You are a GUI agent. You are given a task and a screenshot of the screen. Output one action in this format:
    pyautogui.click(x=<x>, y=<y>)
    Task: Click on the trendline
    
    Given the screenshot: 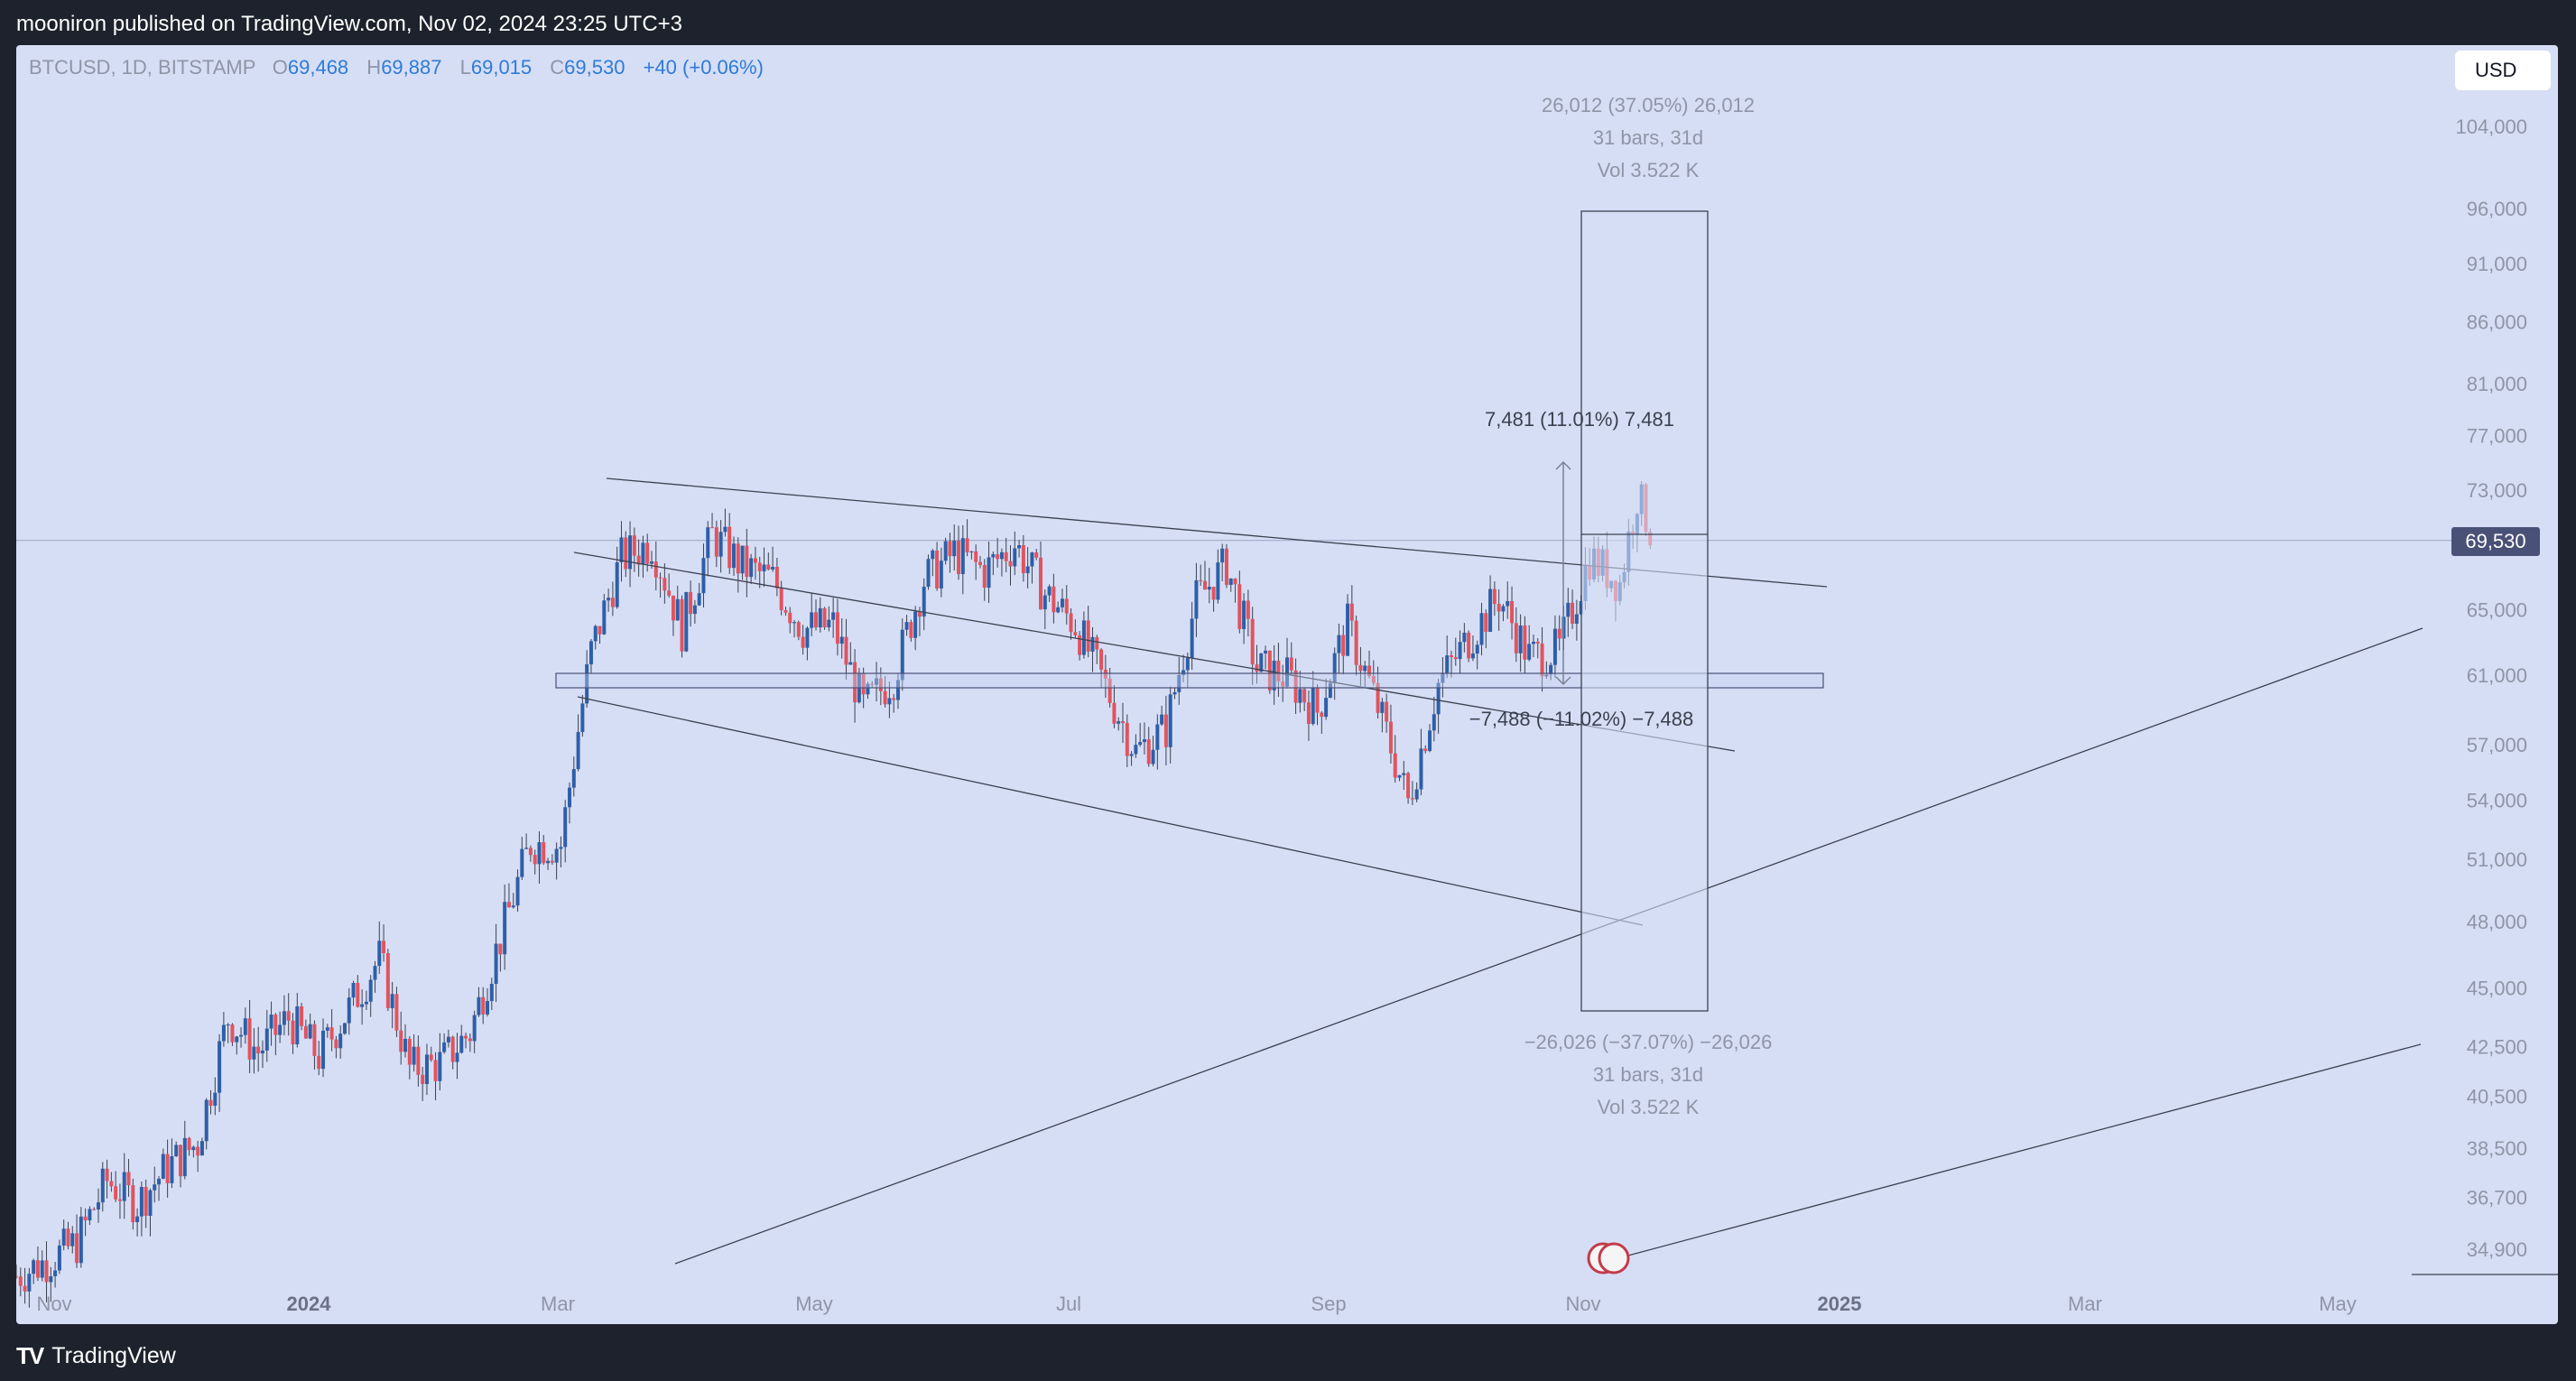 What is the action you would take?
    pyautogui.click(x=1154, y=652)
    